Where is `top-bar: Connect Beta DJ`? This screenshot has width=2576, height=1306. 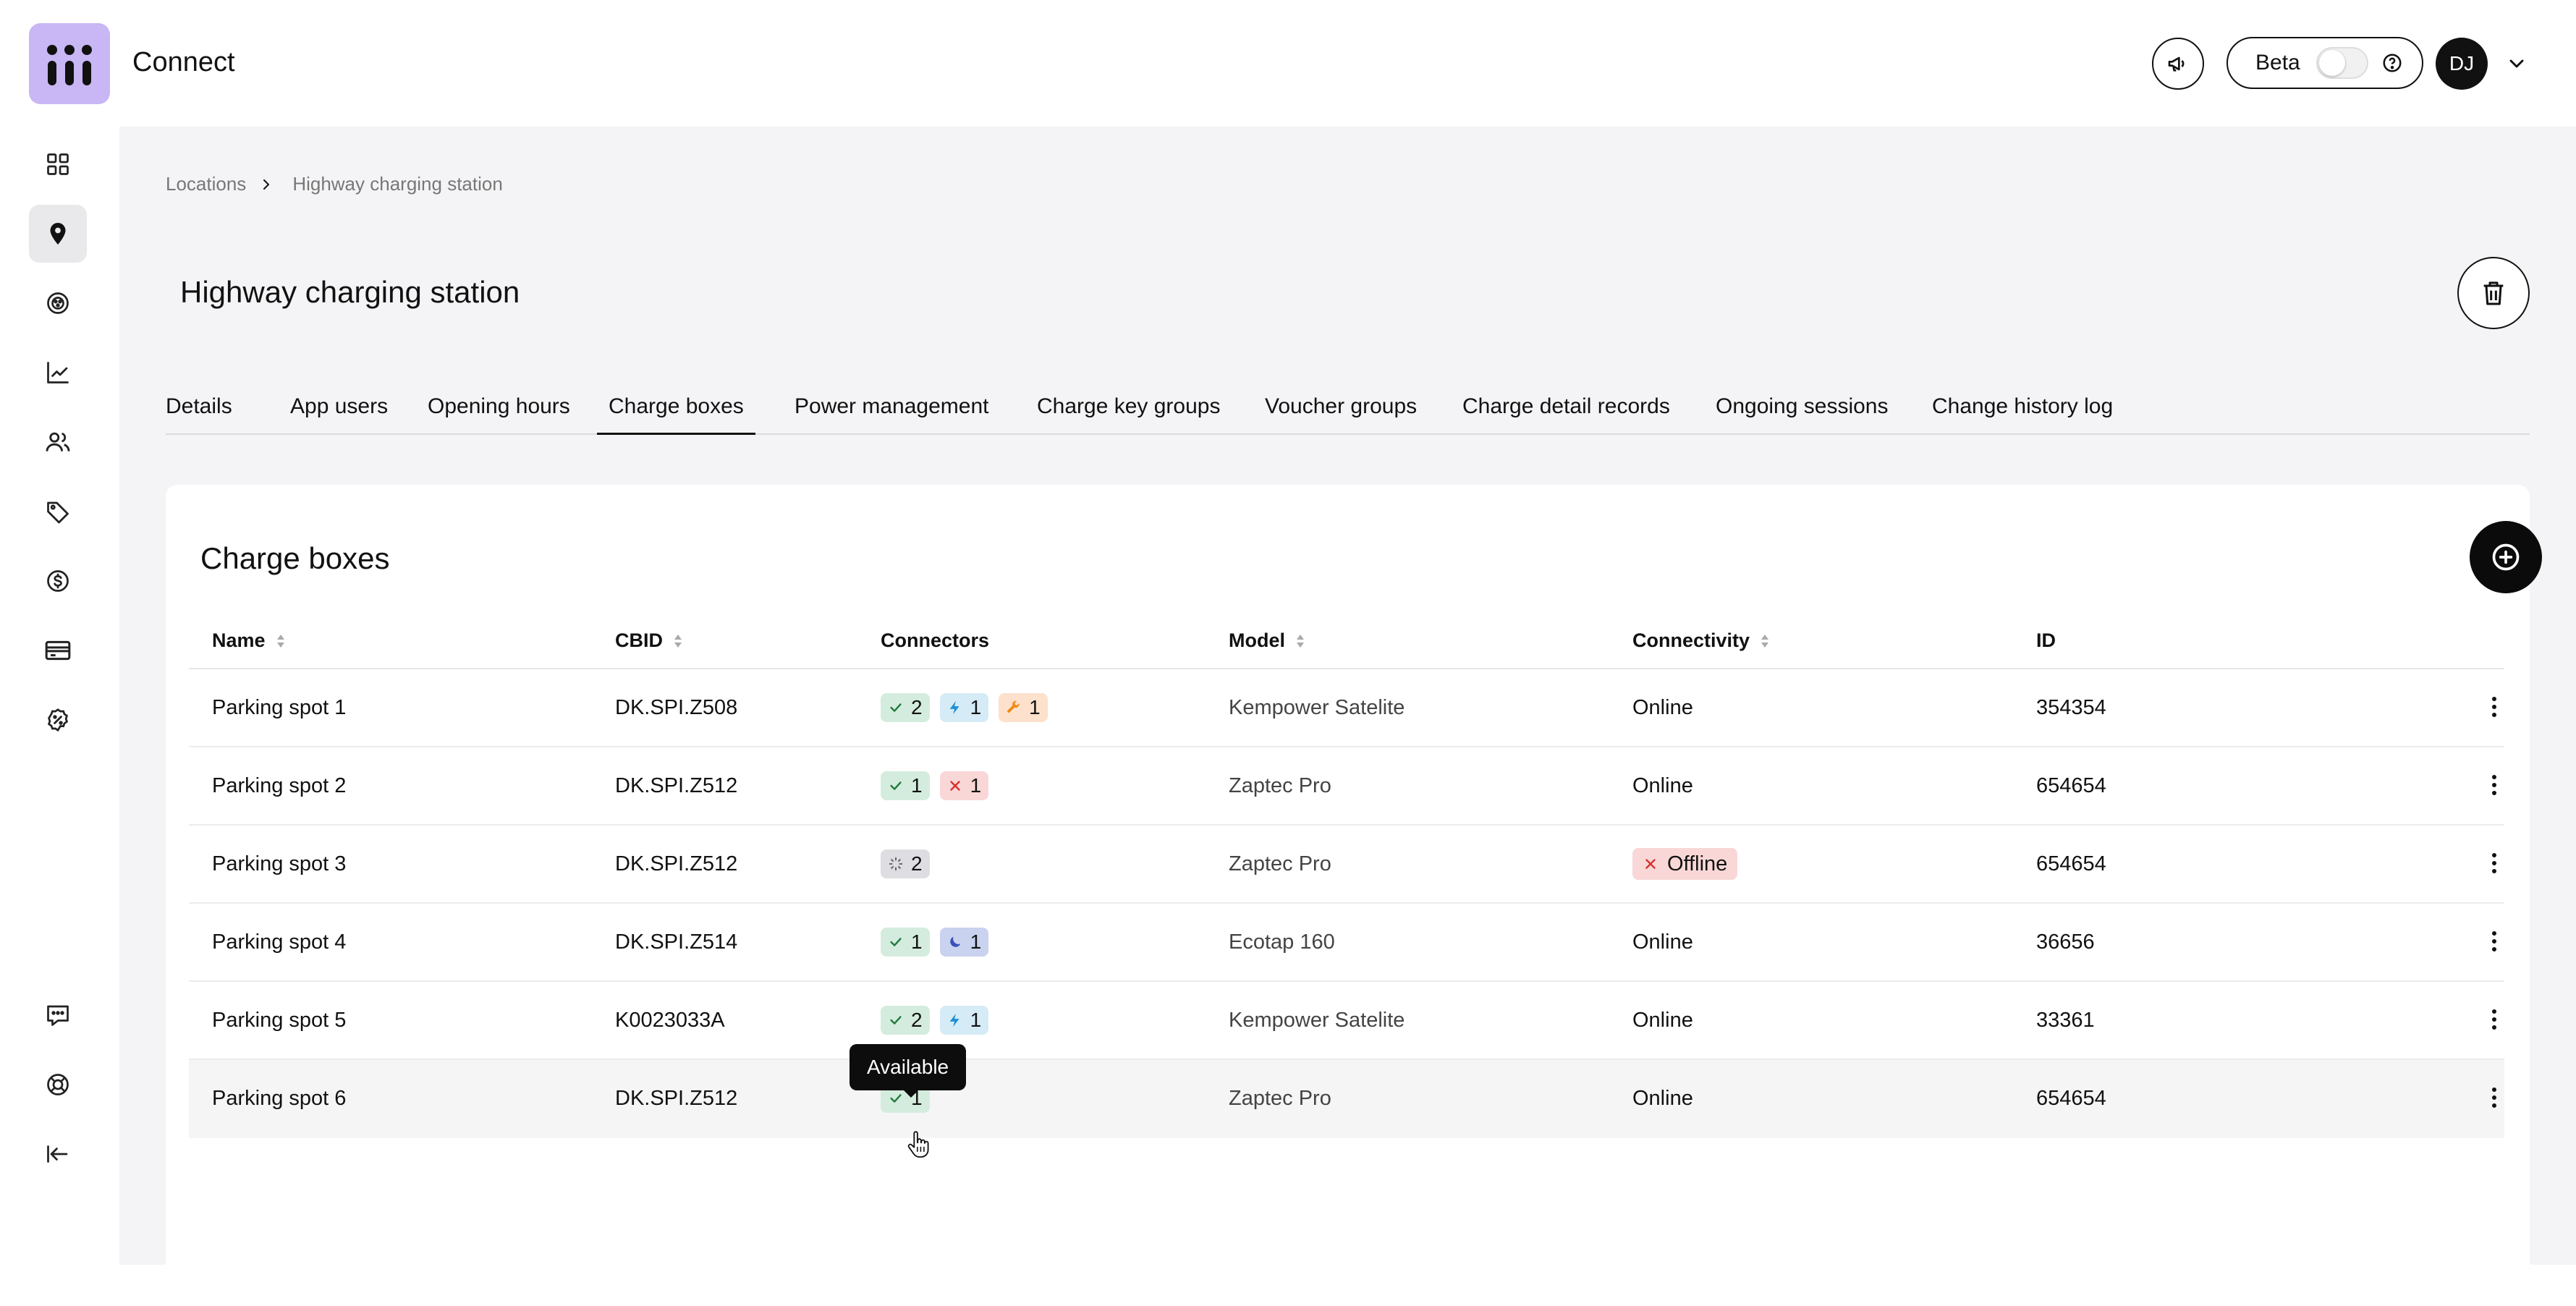
top-bar: Connect Beta DJ is located at coordinates (1288, 63).